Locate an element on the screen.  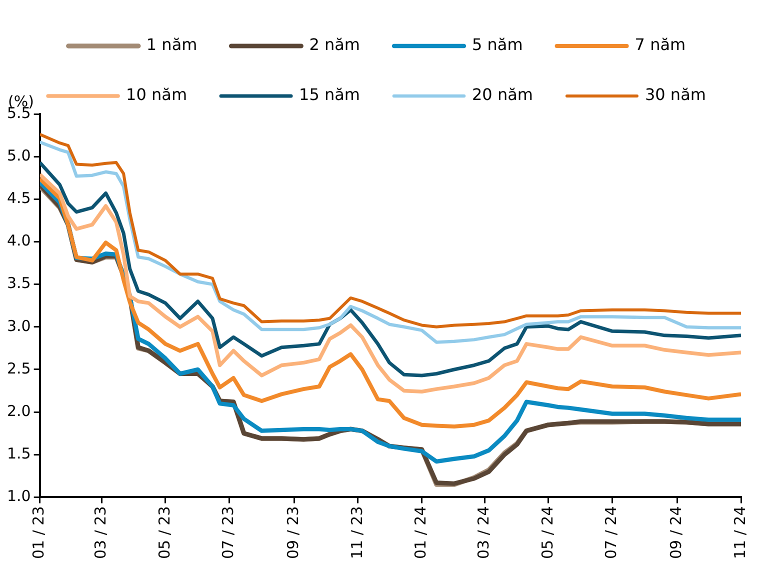
x-tick-label: 01 / 23 is located at coordinates (39, 532).